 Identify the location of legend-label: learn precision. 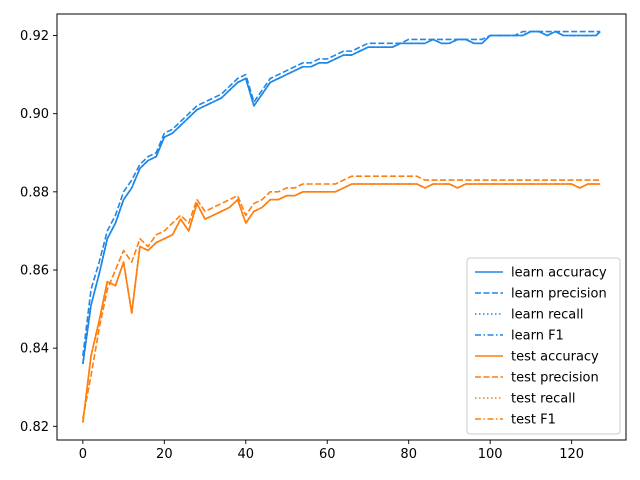
(559, 294).